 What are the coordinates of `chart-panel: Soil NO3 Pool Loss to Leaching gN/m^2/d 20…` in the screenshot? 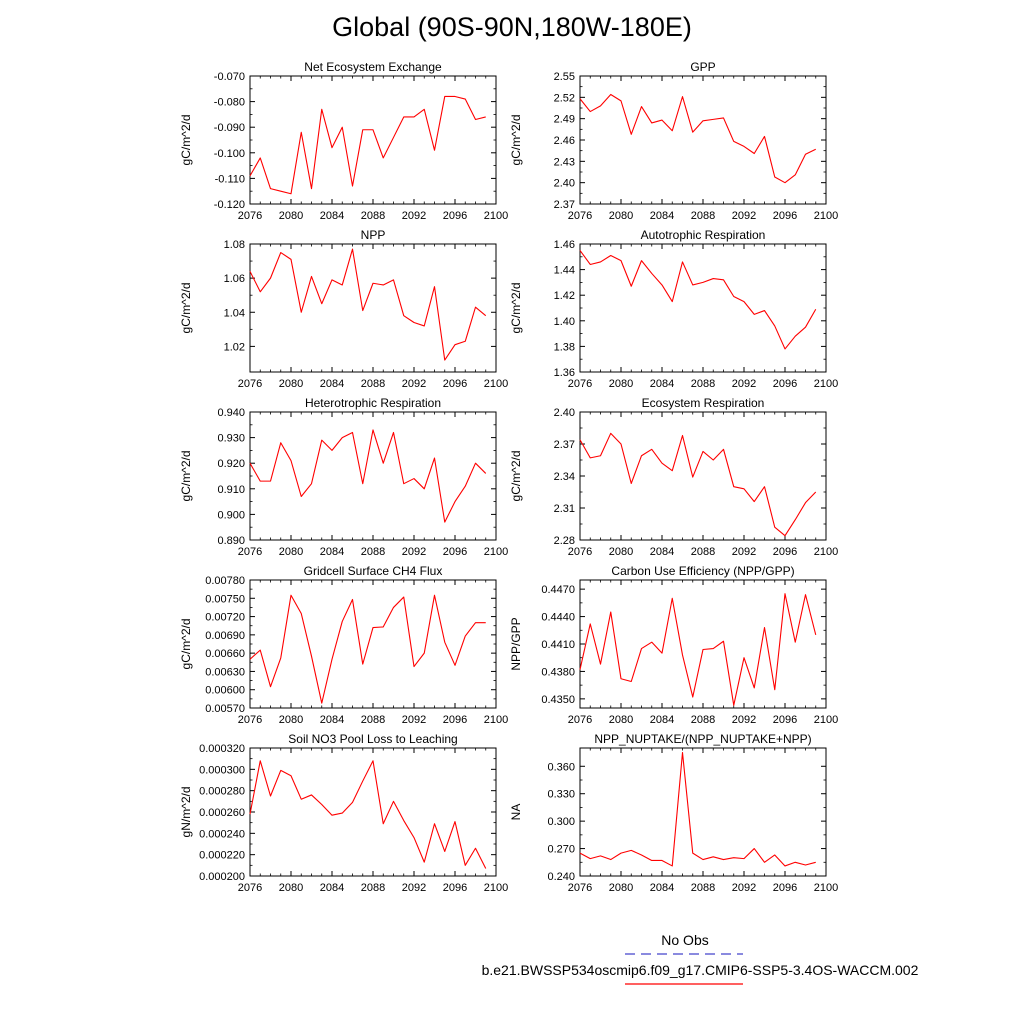 It's located at (343, 813).